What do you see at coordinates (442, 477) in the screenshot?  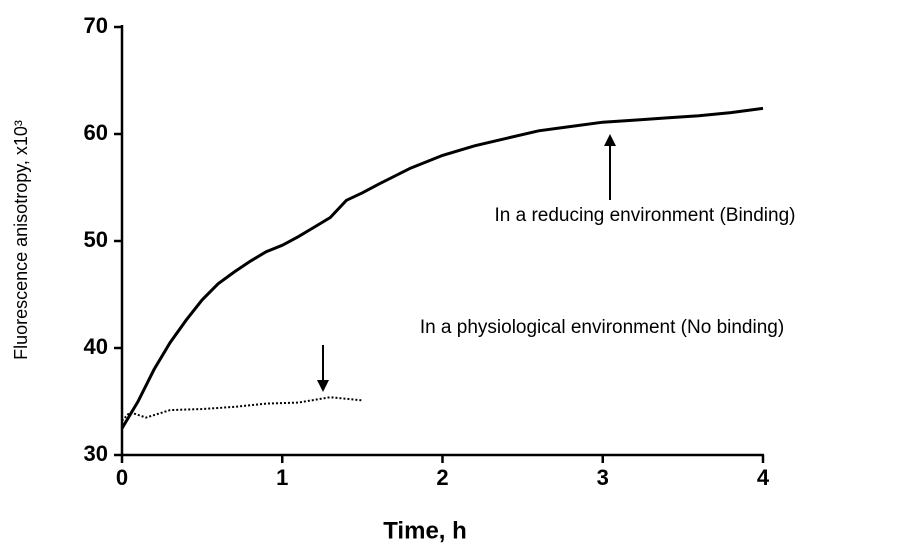 I see `x-tick-label: 2` at bounding box center [442, 477].